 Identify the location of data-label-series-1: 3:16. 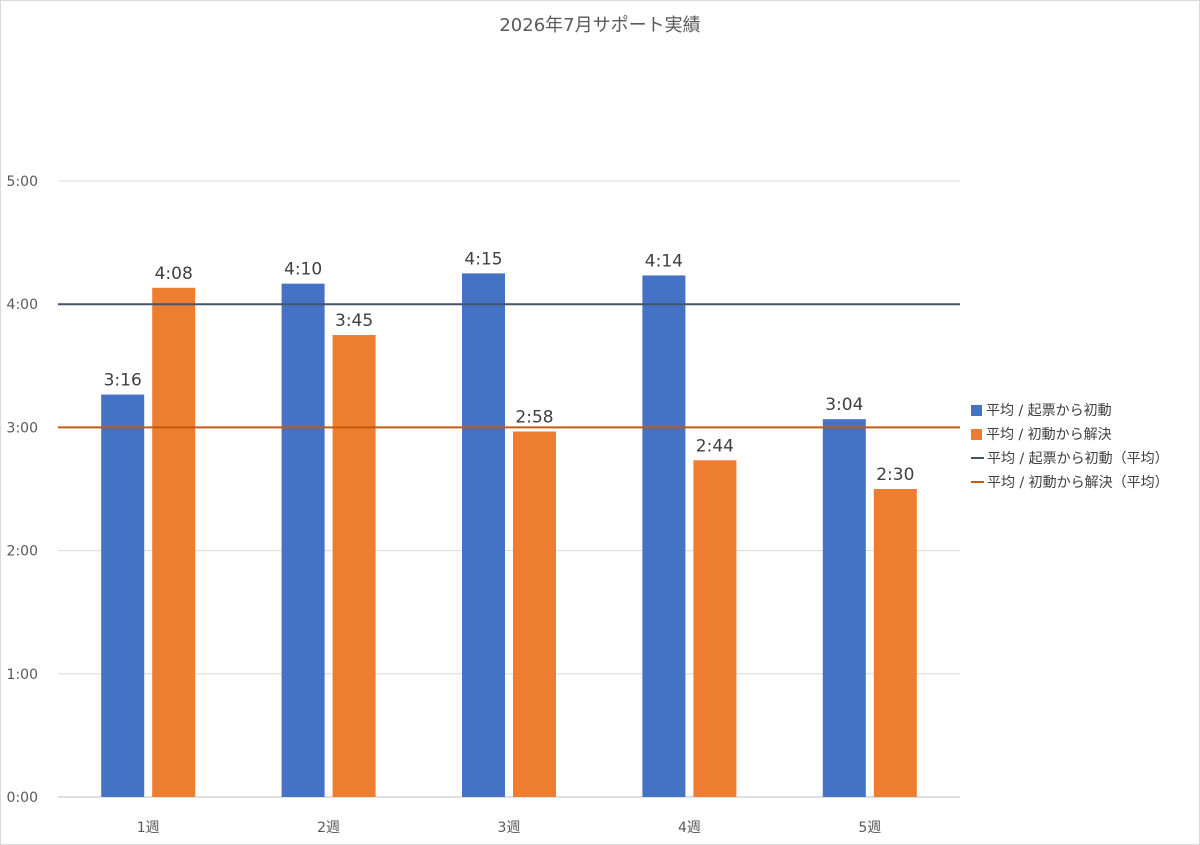
(123, 381).